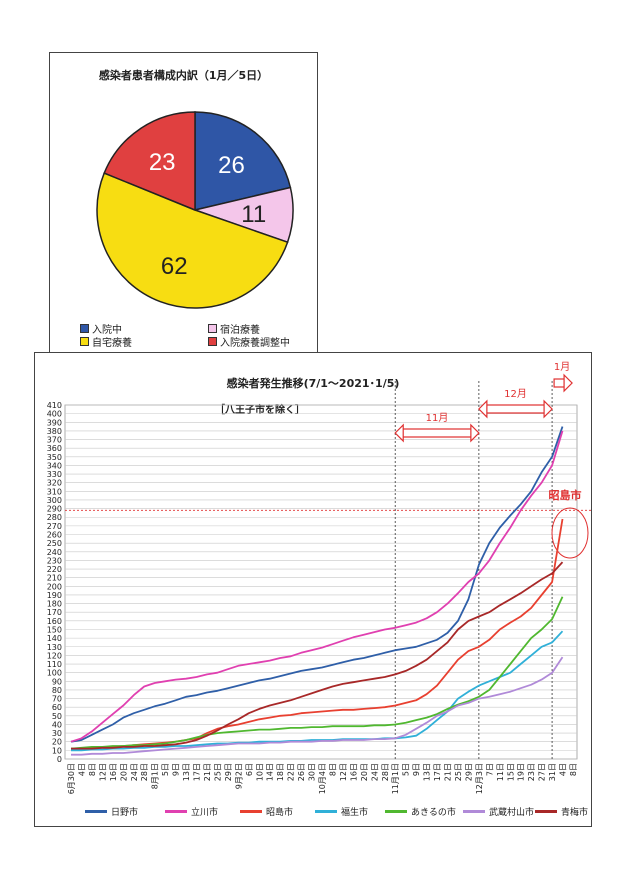 The image size is (620, 877). I want to click on y-tick-label: 230, so click(54, 560).